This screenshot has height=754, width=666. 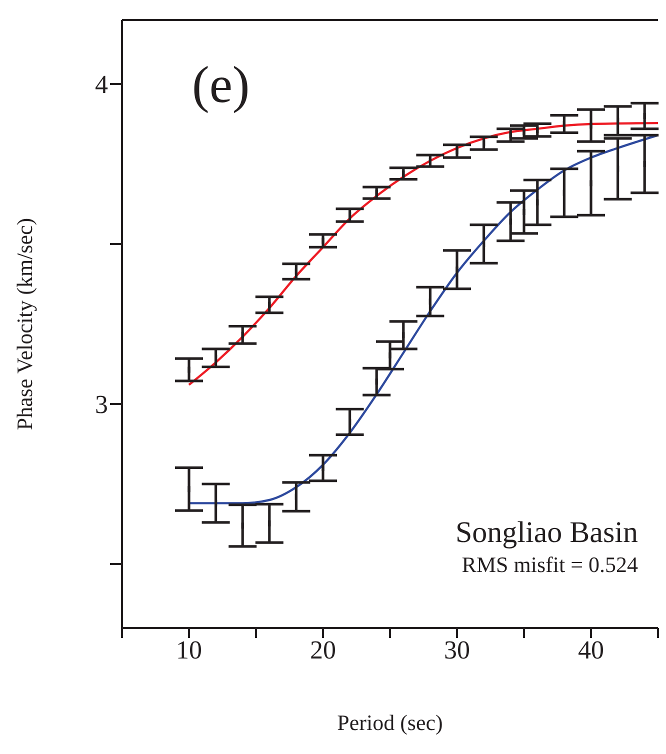 What do you see at coordinates (24, 324) in the screenshot?
I see `y-axis-title: Phase Velocity (km/sec)` at bounding box center [24, 324].